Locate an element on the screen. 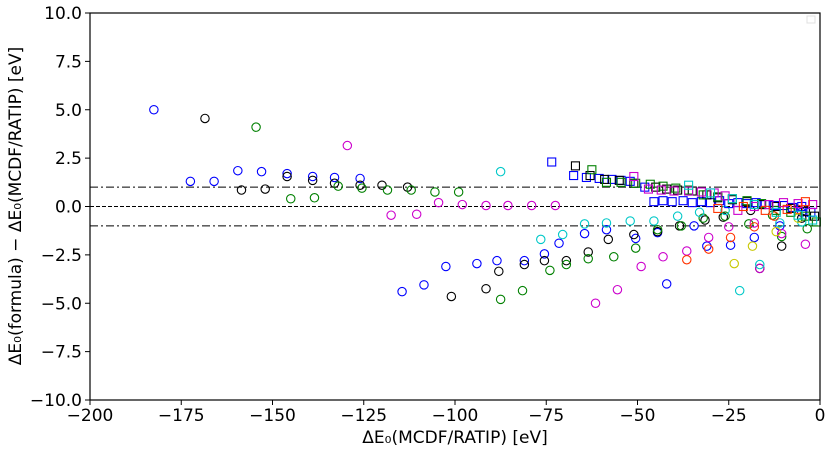 The image size is (831, 452). x-tick-label: −50 is located at coordinates (638, 416).